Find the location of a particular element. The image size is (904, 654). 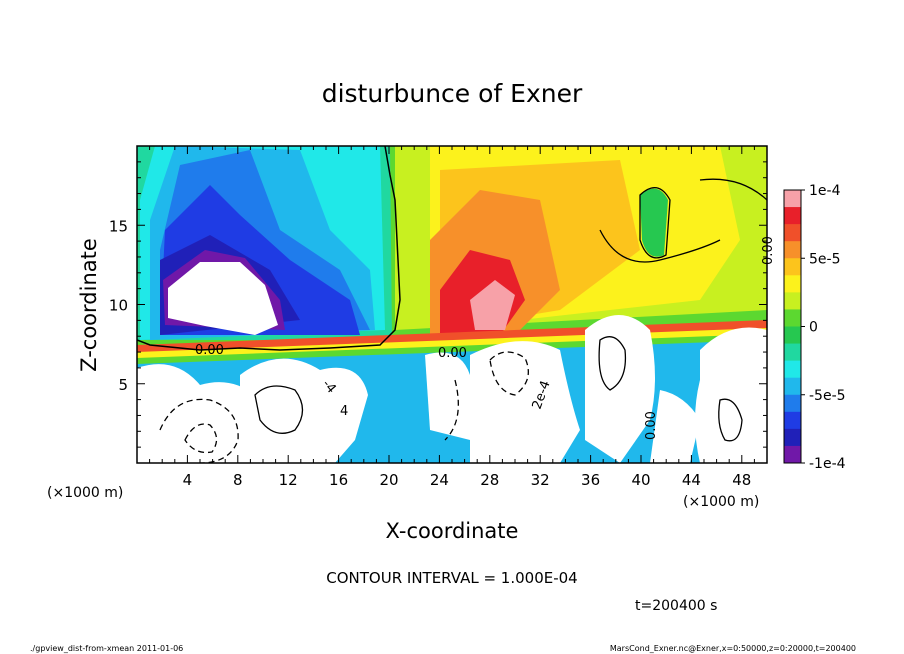

colorbar-tick-label: 0 is located at coordinates (813, 328).